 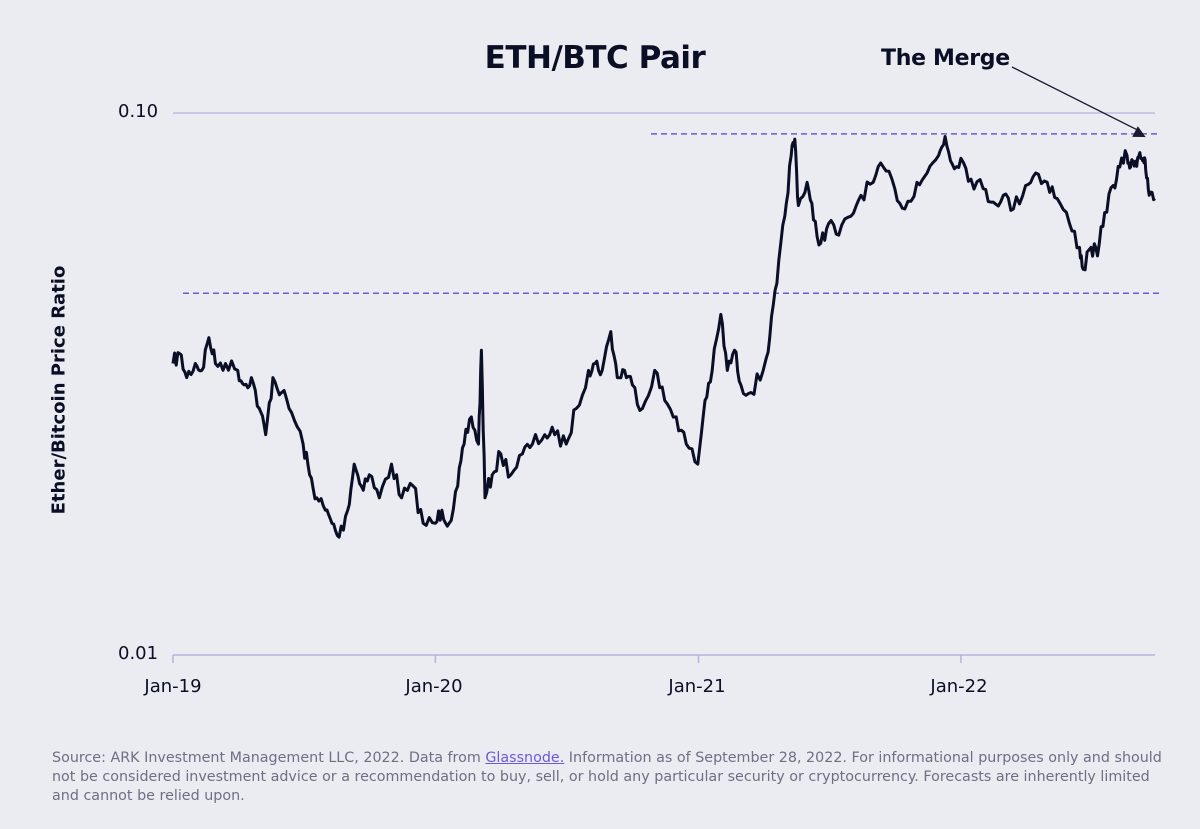 What do you see at coordinates (525, 758) in the screenshot?
I see `glassnode-link: Glassnode.` at bounding box center [525, 758].